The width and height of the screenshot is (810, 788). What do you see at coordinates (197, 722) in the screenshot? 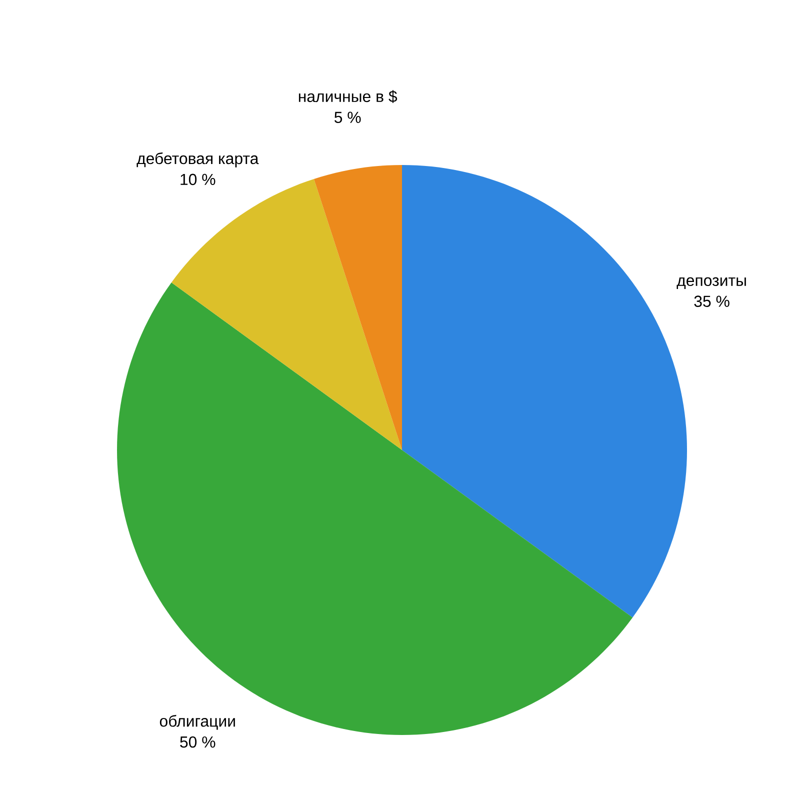
I see `slice-label: облигации` at bounding box center [197, 722].